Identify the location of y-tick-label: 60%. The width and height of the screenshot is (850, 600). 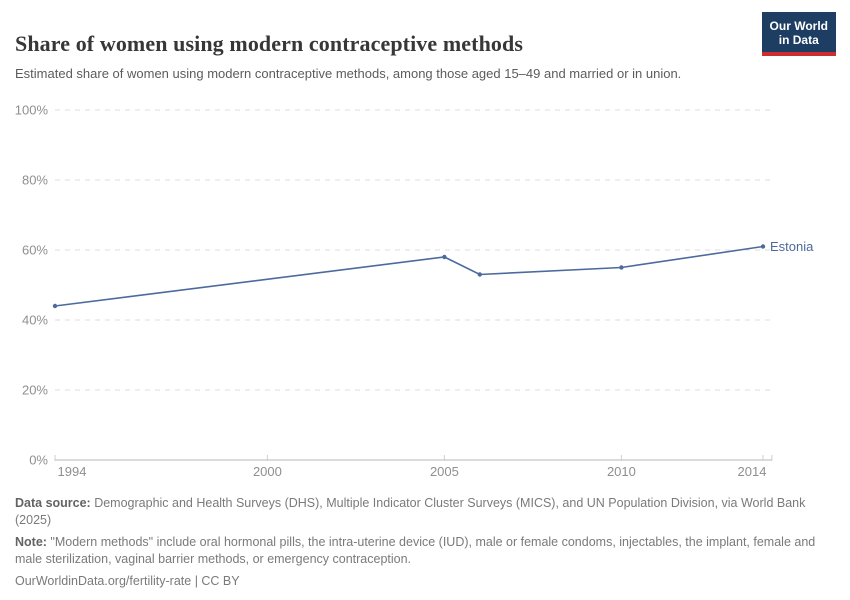
(35, 250).